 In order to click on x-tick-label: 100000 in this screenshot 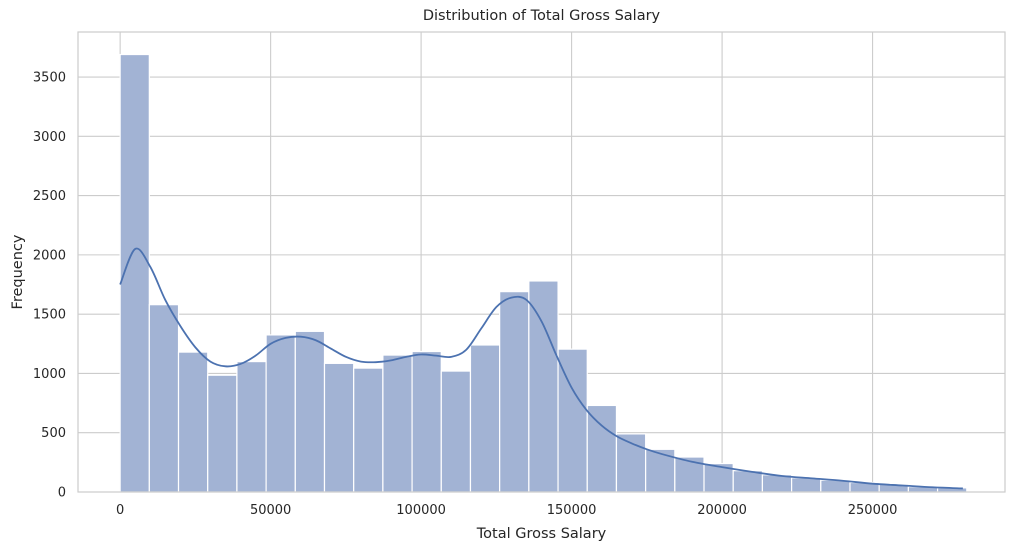, I will do `click(421, 510)`.